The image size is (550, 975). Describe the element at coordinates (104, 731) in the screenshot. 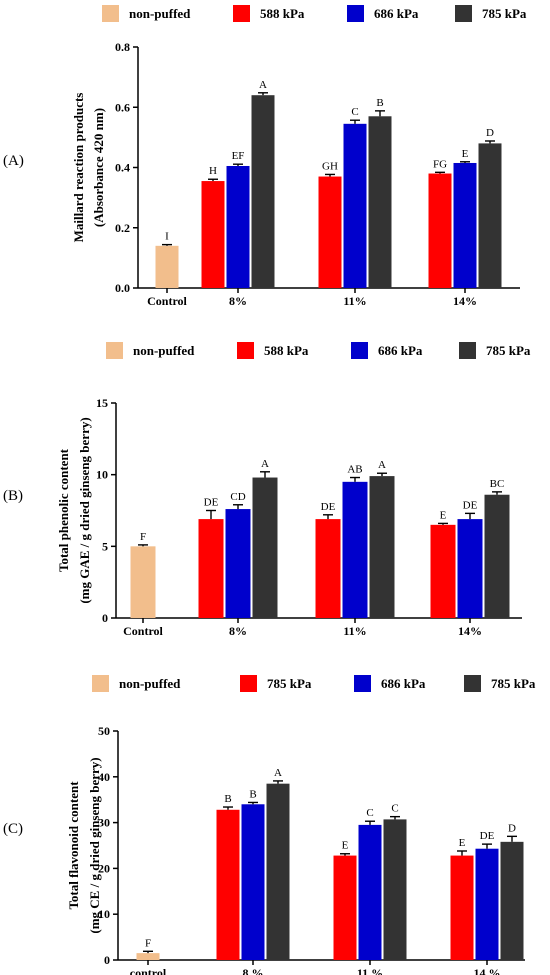

I see `y-tick-label: 50` at that location.